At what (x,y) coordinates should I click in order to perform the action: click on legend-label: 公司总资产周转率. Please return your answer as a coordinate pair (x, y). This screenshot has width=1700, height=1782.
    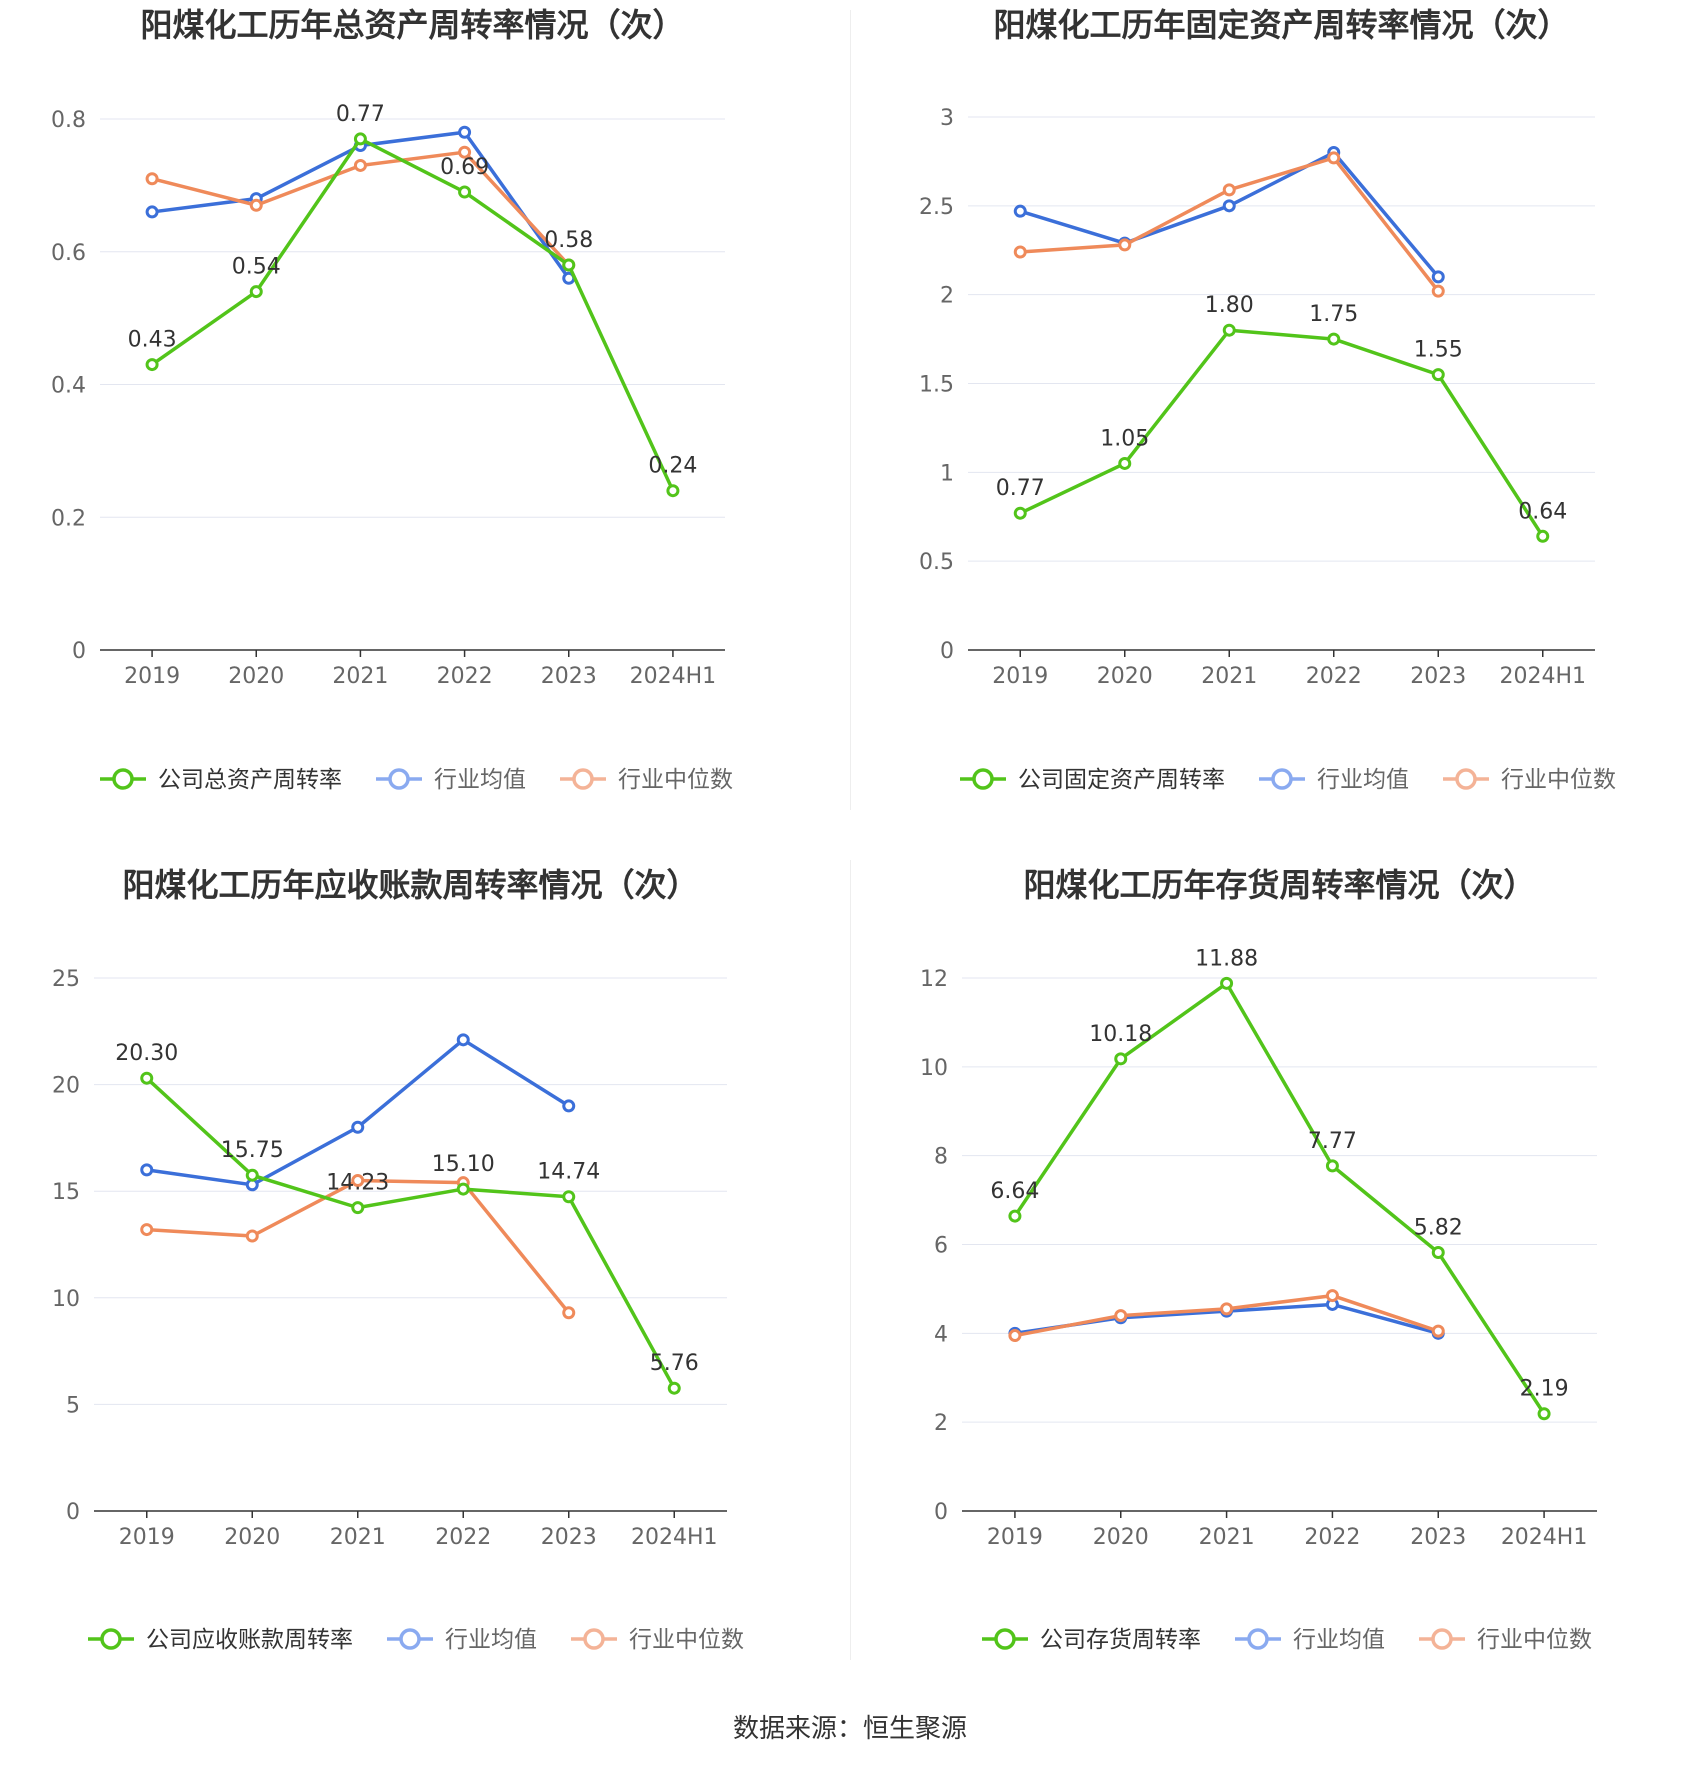
    Looking at the image, I should click on (250, 780).